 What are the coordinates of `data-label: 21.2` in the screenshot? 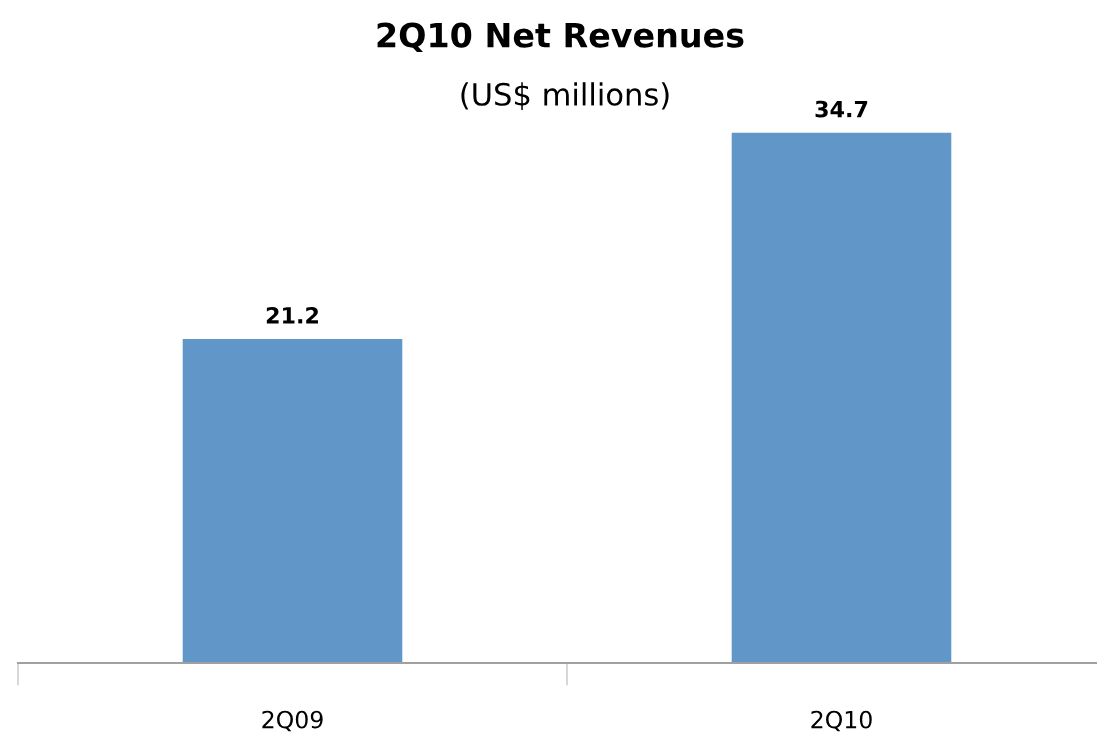 It's located at (292, 315).